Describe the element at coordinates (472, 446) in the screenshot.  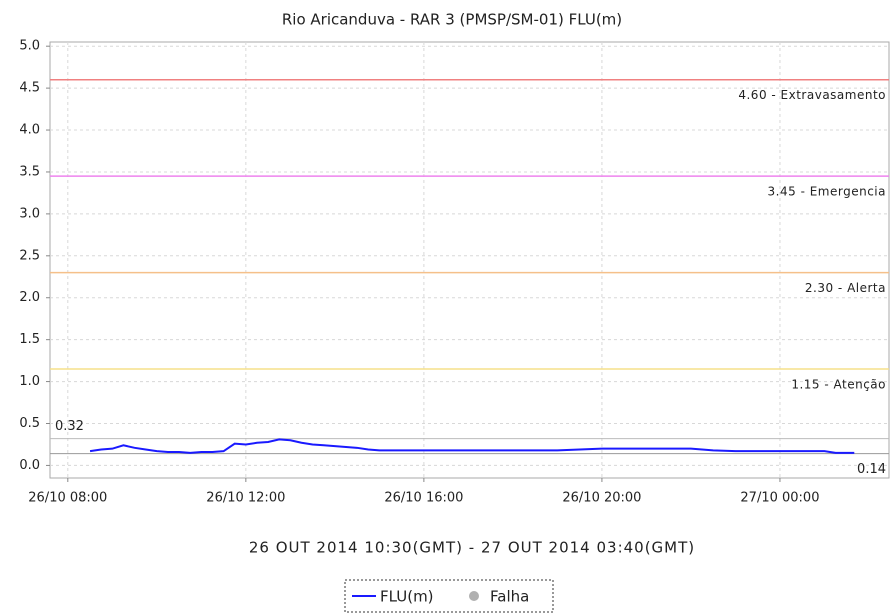
I see `data-line` at that location.